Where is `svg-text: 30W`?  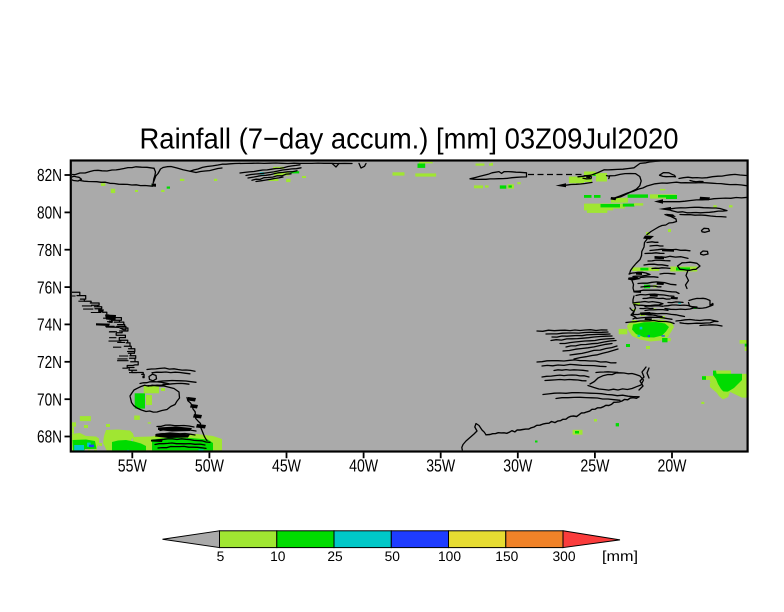
svg-text: 30W is located at coordinates (517, 466).